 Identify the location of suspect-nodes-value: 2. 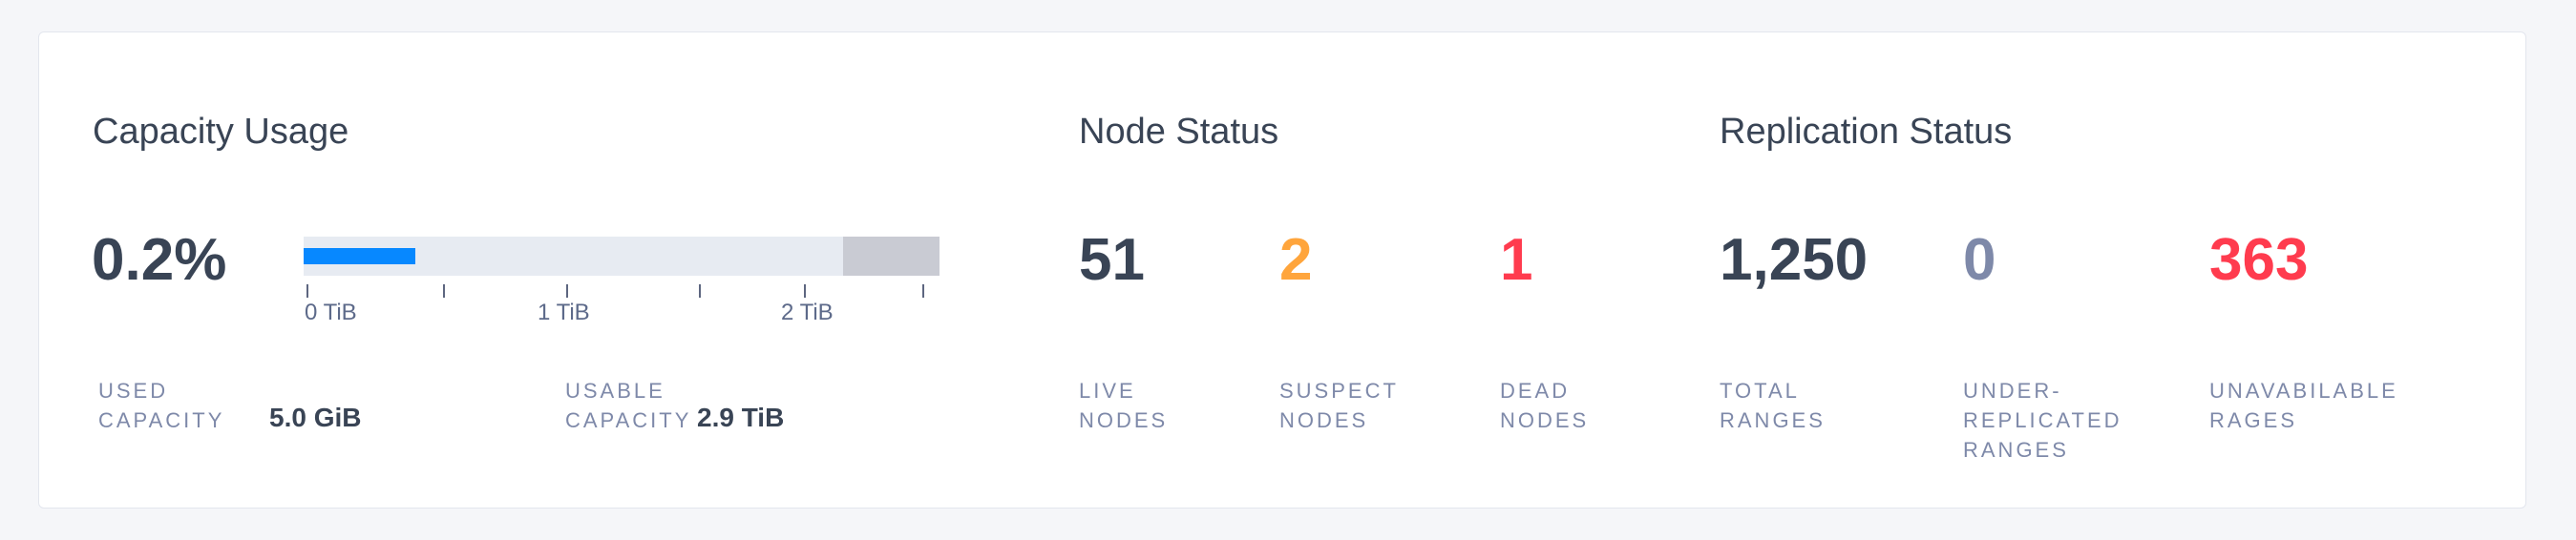
(1296, 260).